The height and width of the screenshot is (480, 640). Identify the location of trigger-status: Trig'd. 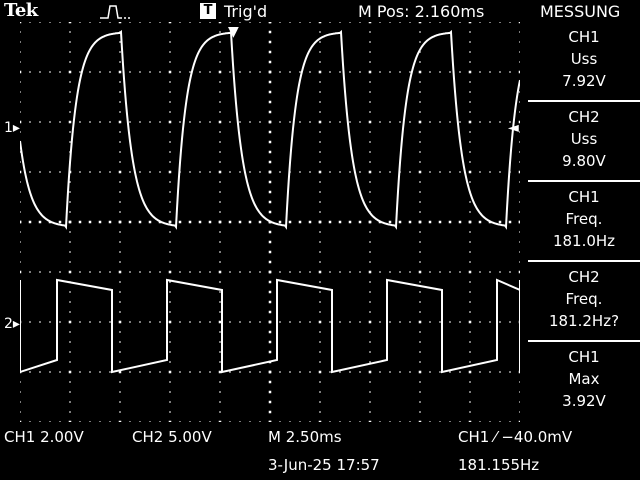
(246, 11).